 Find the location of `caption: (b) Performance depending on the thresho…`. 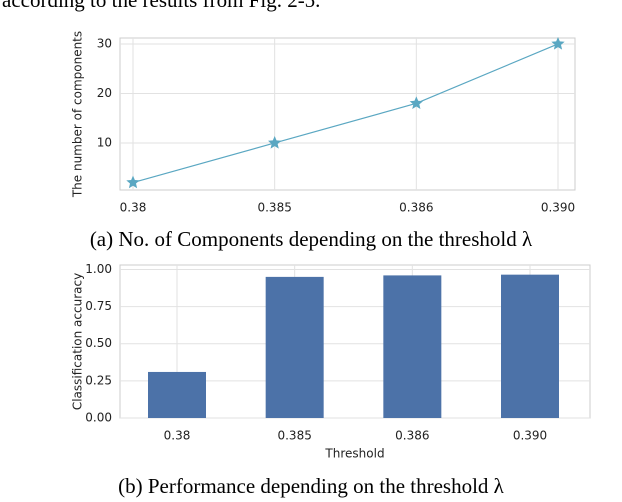

caption: (b) Performance depending on the thresho… is located at coordinates (311, 486).